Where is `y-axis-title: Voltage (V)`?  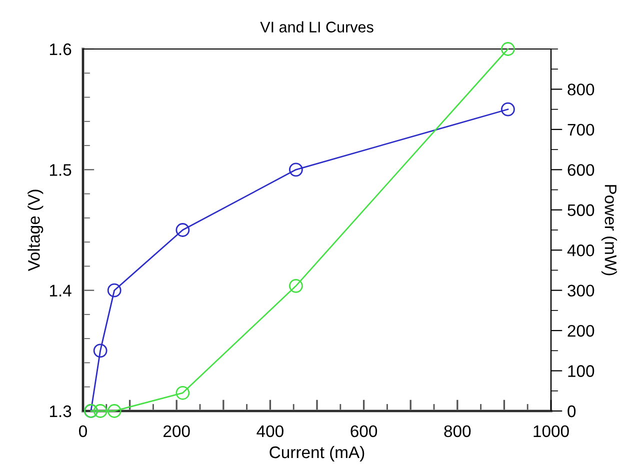 y-axis-title: Voltage (V) is located at coordinates (36, 231).